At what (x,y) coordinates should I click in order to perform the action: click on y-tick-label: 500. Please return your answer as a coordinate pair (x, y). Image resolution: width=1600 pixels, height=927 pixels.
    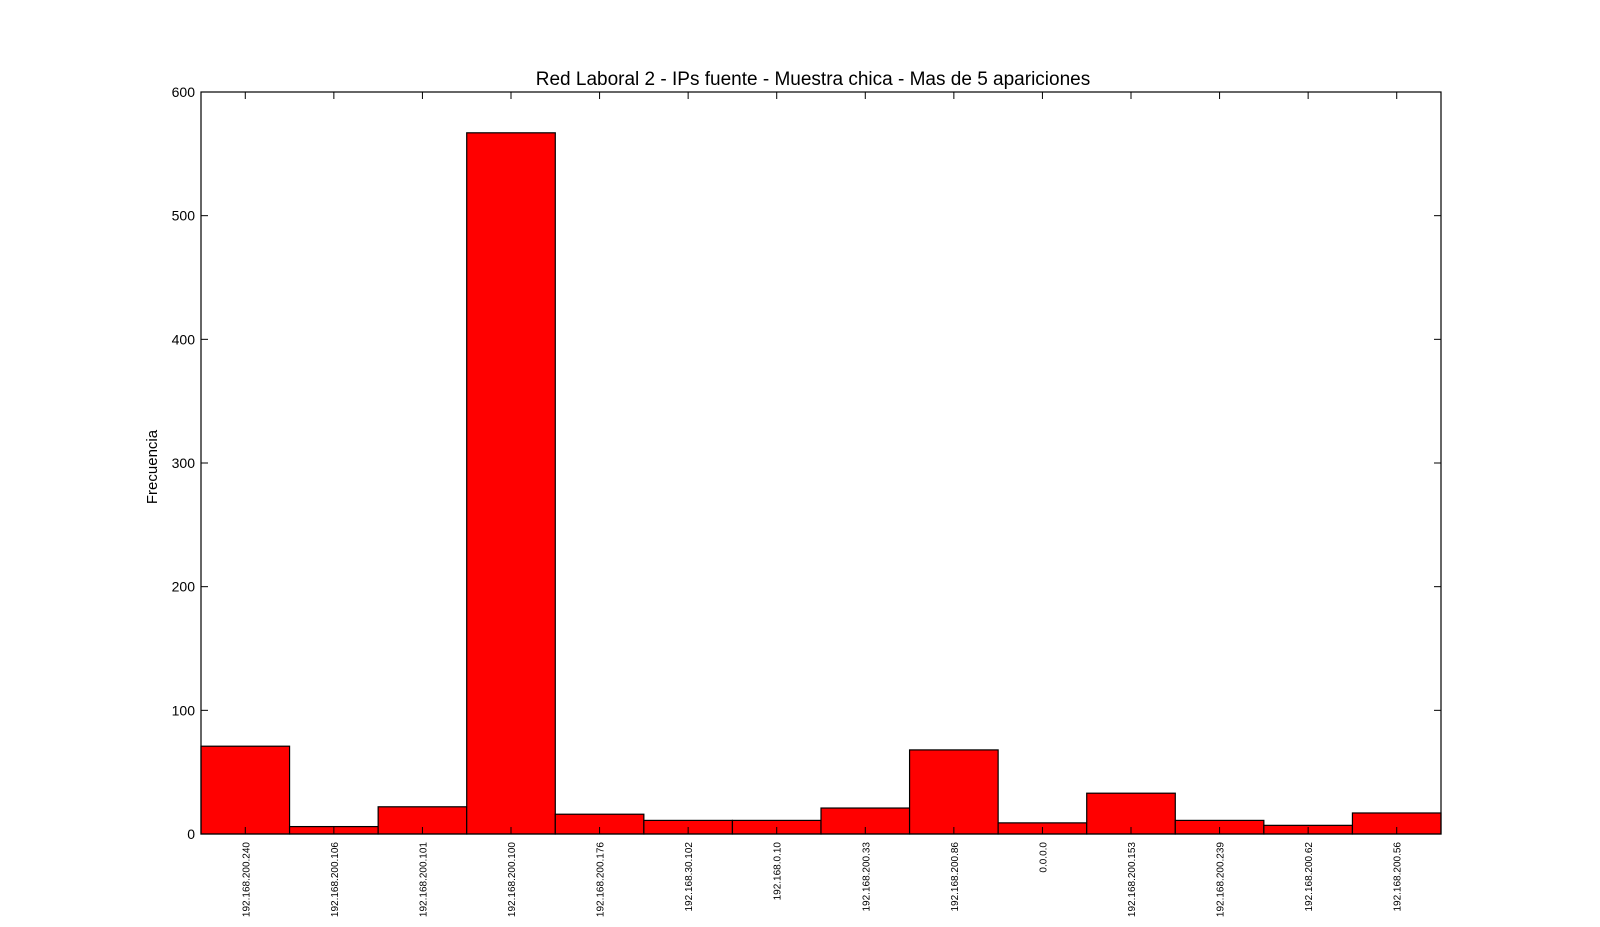
    Looking at the image, I should click on (184, 216).